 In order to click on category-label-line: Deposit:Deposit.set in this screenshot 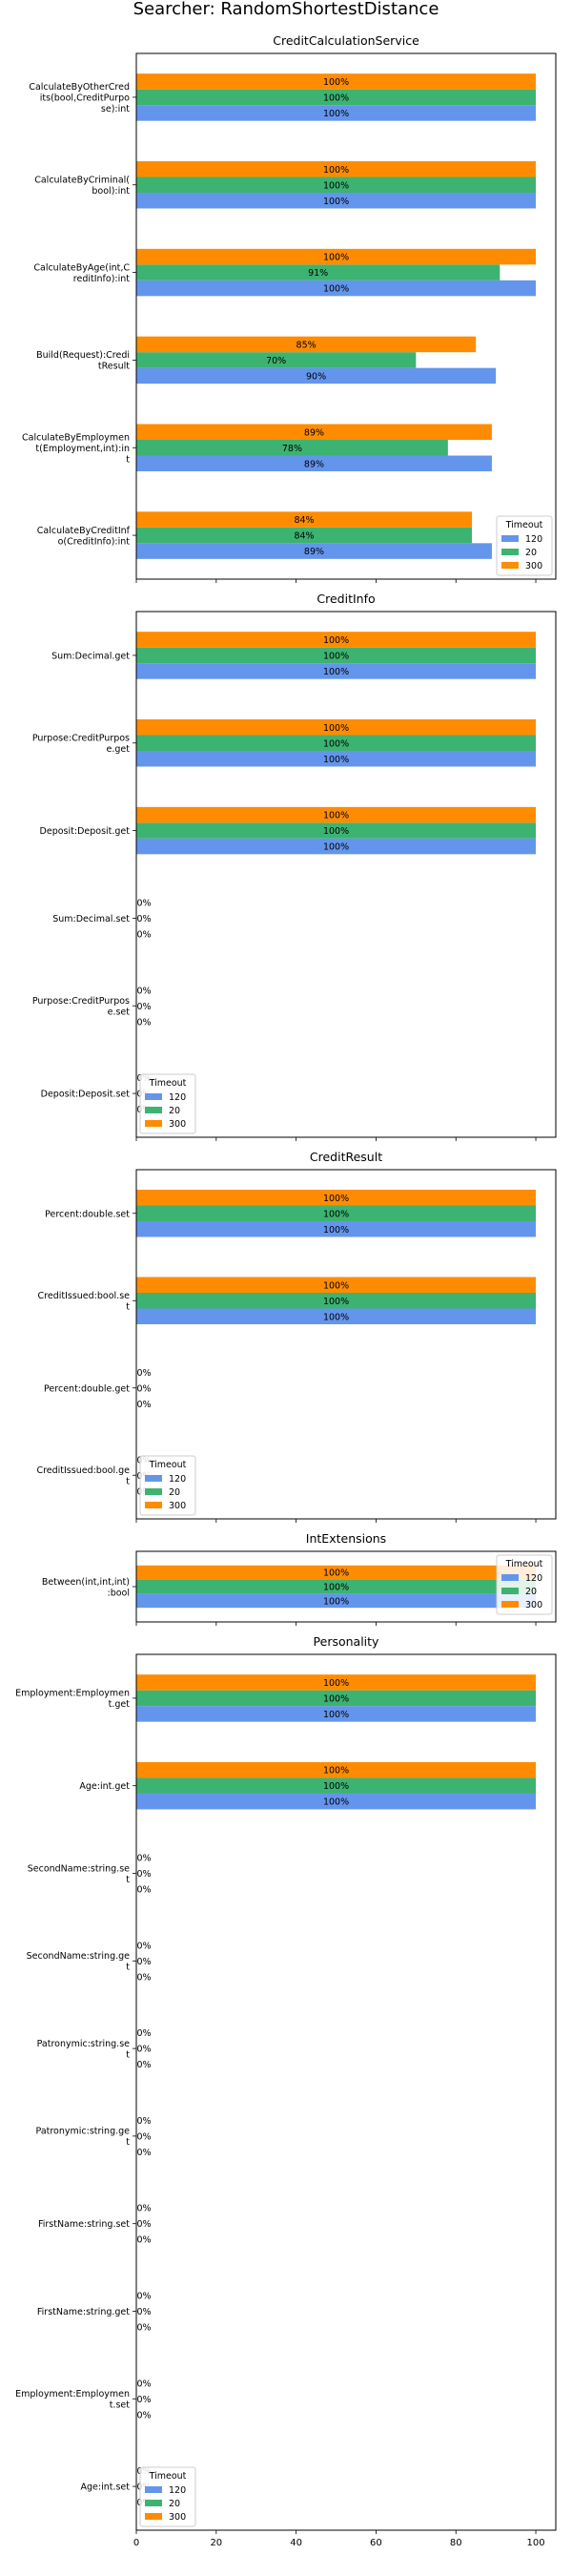, I will do `click(86, 1095)`.